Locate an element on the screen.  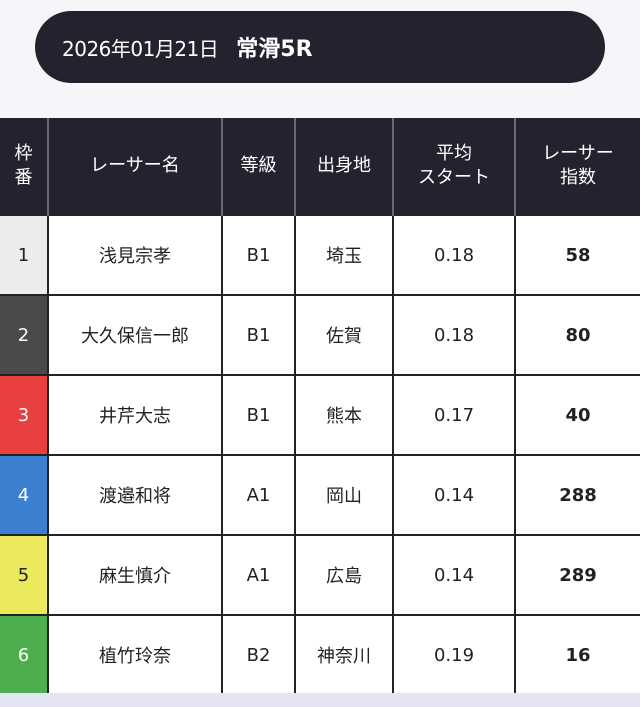
avg-start-cell: 0.19 is located at coordinates (454, 655).